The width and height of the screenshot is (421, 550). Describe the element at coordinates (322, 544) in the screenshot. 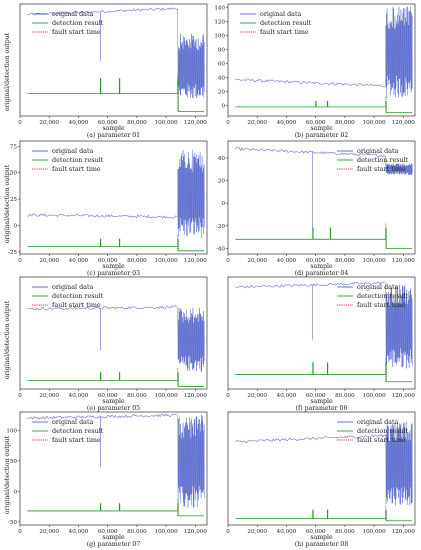

I see `panel-caption: (h) parameter 08` at that location.